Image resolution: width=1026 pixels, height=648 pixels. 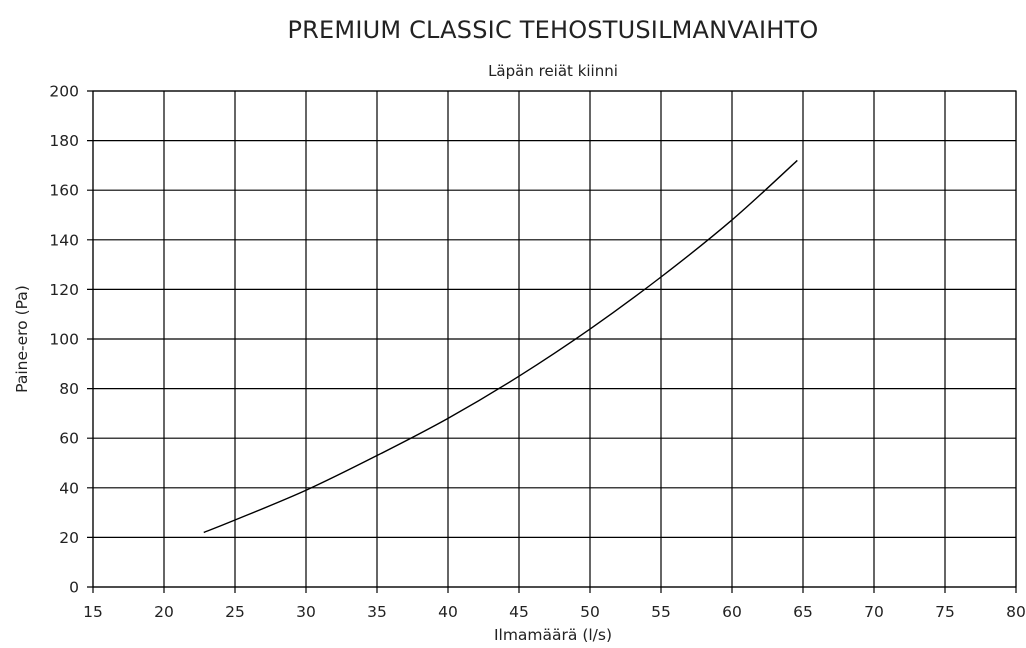 What do you see at coordinates (553, 30) in the screenshot?
I see `chart-title: PREMIUM CLASSIC TEHOSTUSILMANVAIHTO` at bounding box center [553, 30].